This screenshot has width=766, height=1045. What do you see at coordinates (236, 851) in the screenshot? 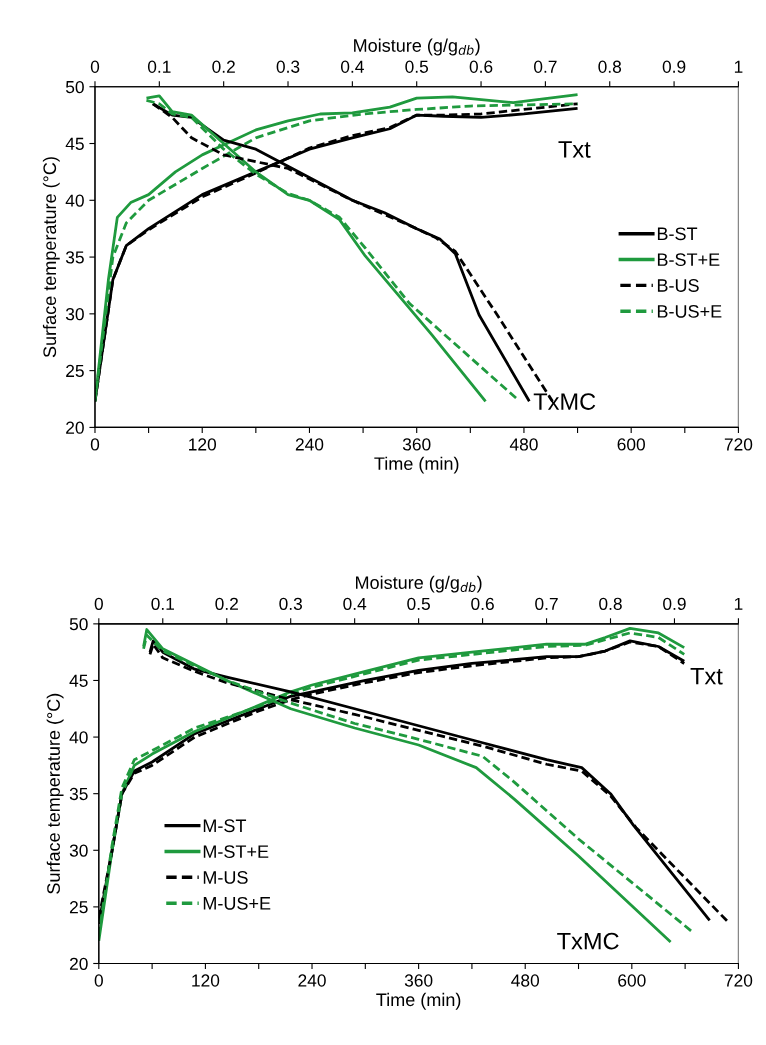
I see `legend-label: M-ST+E` at bounding box center [236, 851].